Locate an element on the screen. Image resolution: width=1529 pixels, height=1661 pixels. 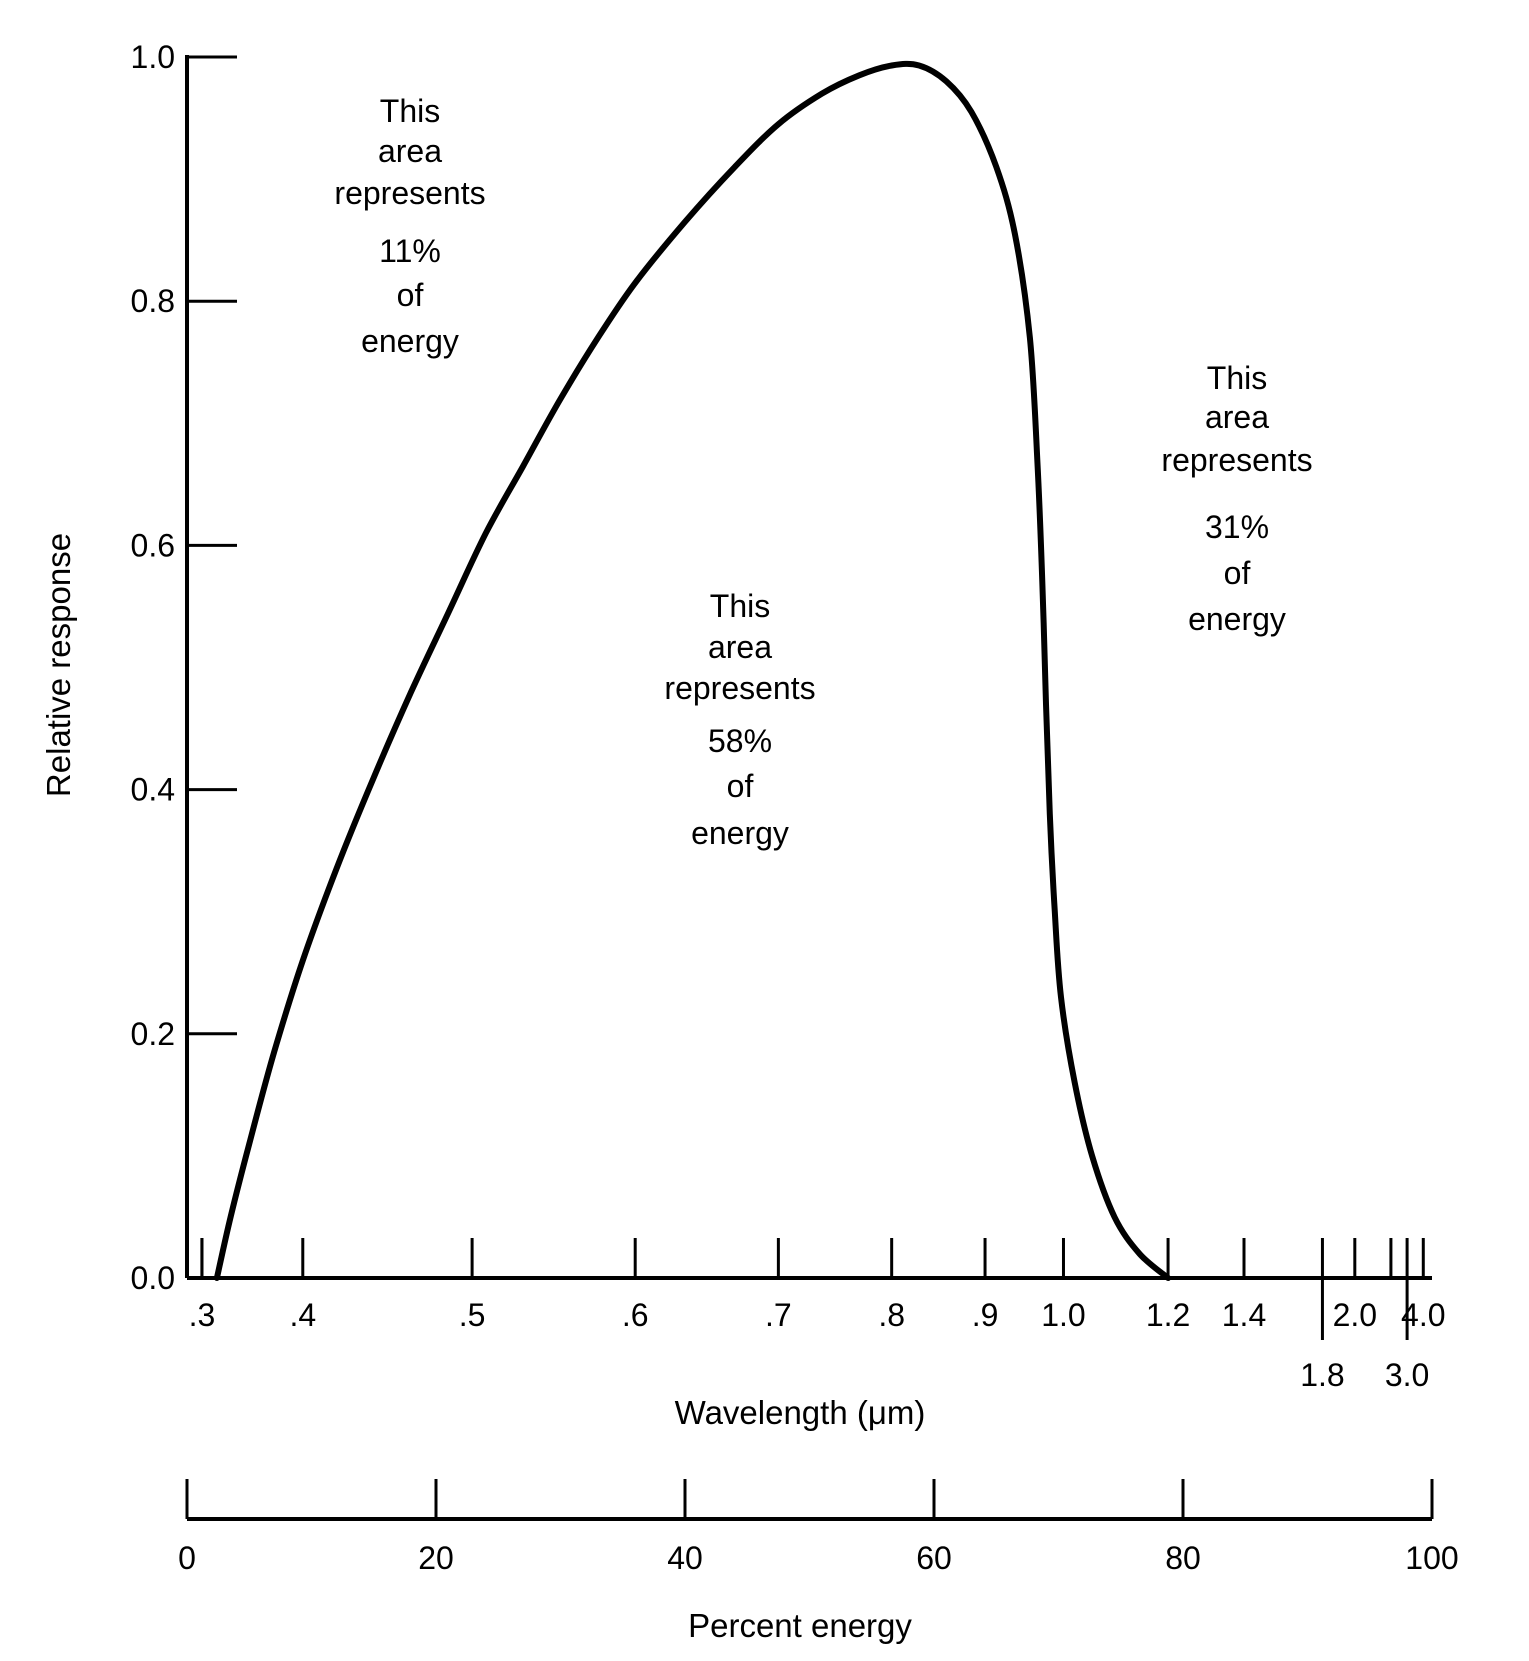
annotation-left-line: 11% is located at coordinates (410, 251).